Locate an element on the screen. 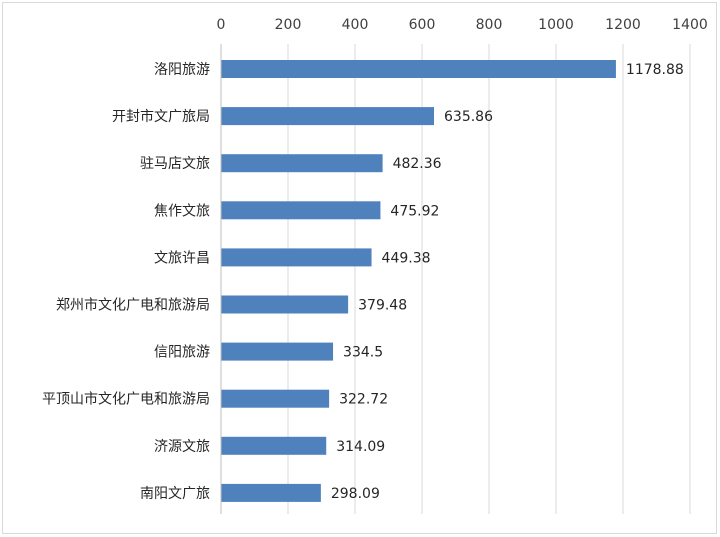 The width and height of the screenshot is (720, 537). data-label: 475.92 is located at coordinates (414, 211).